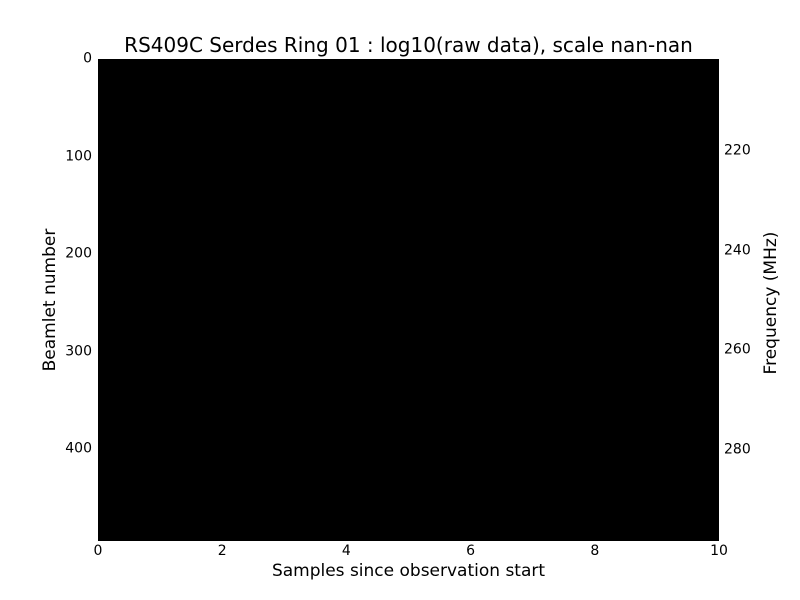  I want to click on y-tick-label-left: 100, so click(78, 156).